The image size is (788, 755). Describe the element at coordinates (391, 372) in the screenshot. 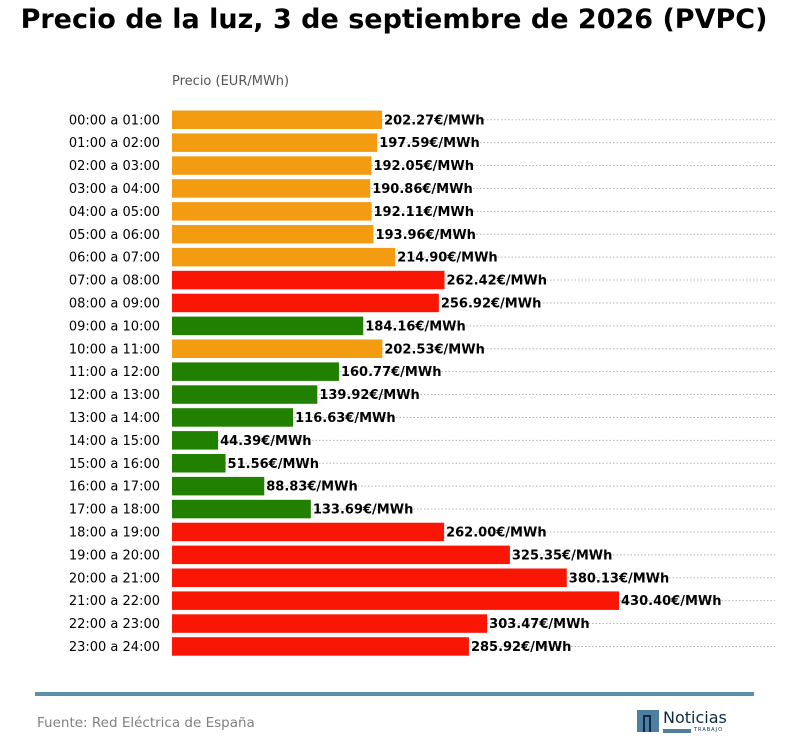

I see `price-value-label: 160.77€/MWh` at that location.